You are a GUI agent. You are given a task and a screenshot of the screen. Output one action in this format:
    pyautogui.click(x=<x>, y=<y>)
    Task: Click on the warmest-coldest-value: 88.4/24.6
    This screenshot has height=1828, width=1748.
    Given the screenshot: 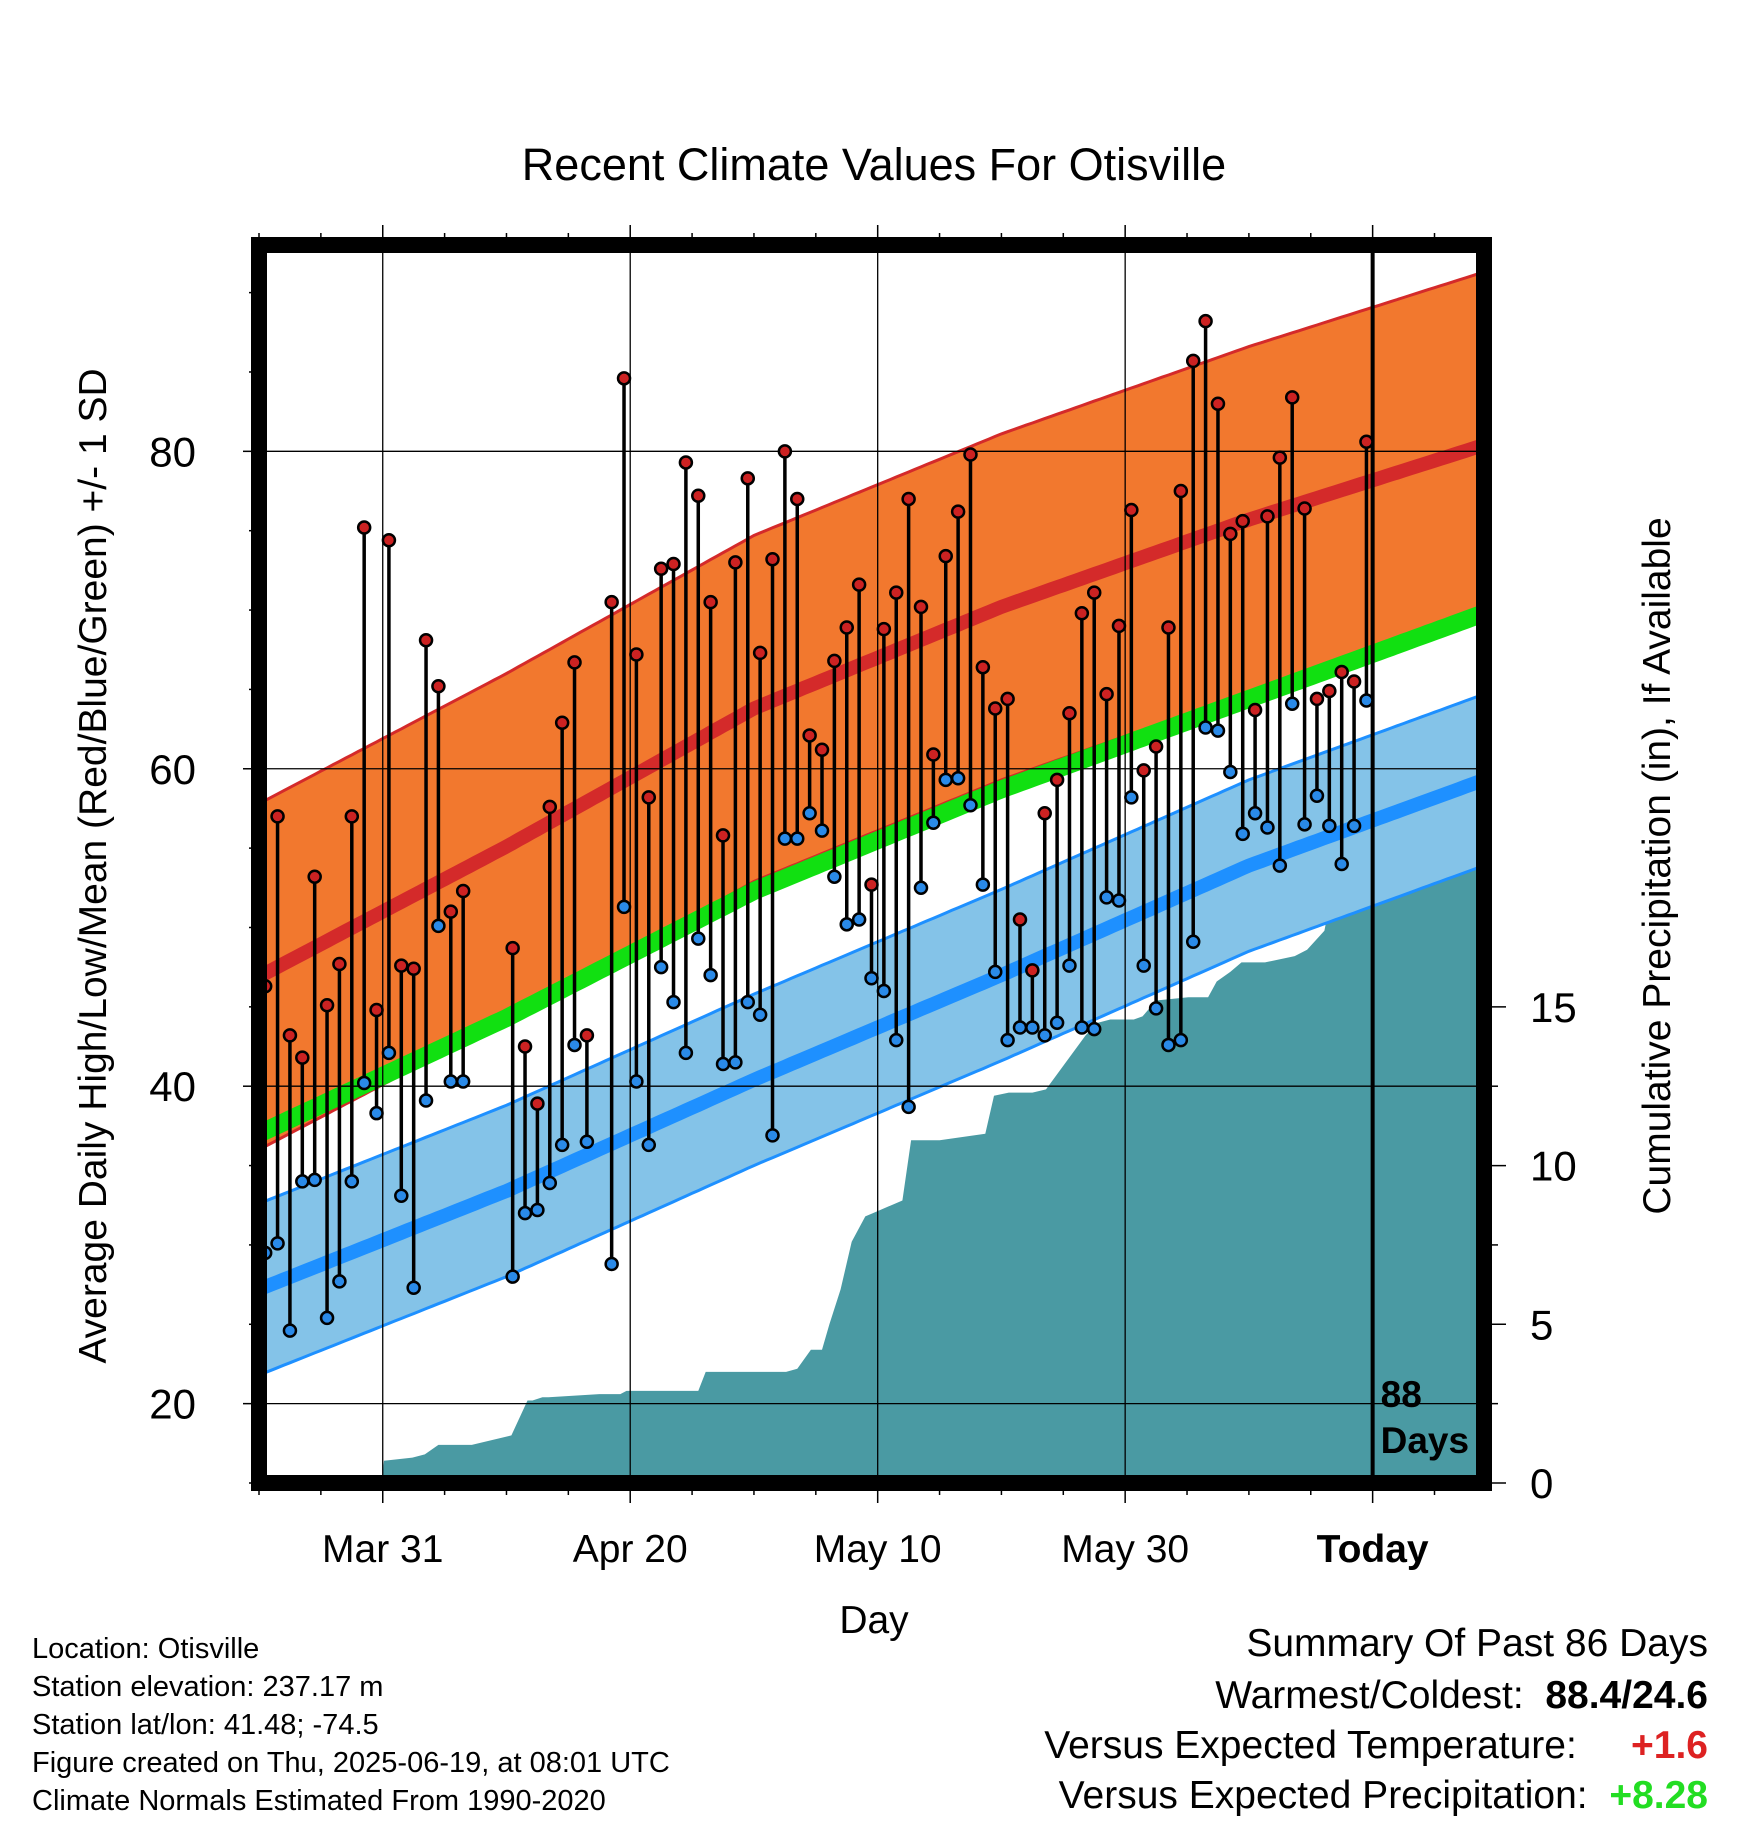 What is the action you would take?
    pyautogui.click(x=1626, y=1695)
    